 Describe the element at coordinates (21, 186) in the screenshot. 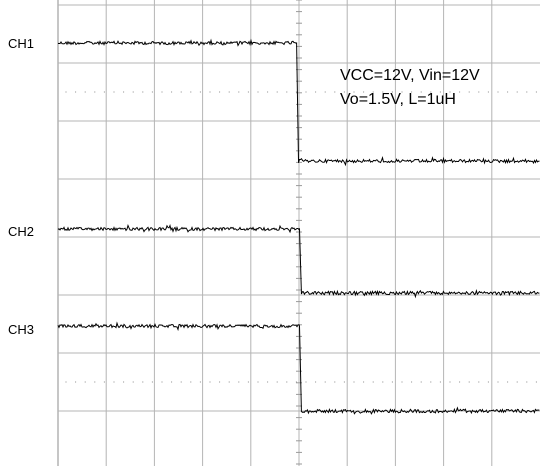

I see `channel-labels: CH1 CH2 CH3` at that location.